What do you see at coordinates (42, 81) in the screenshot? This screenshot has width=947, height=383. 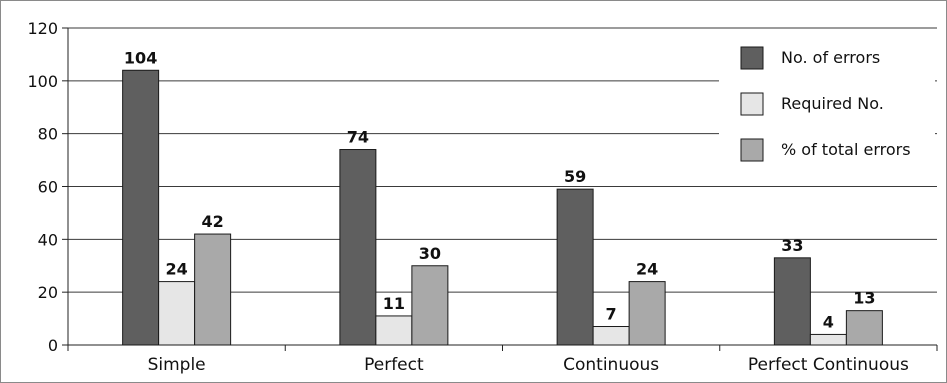 I see `y-tick-label: 100` at bounding box center [42, 81].